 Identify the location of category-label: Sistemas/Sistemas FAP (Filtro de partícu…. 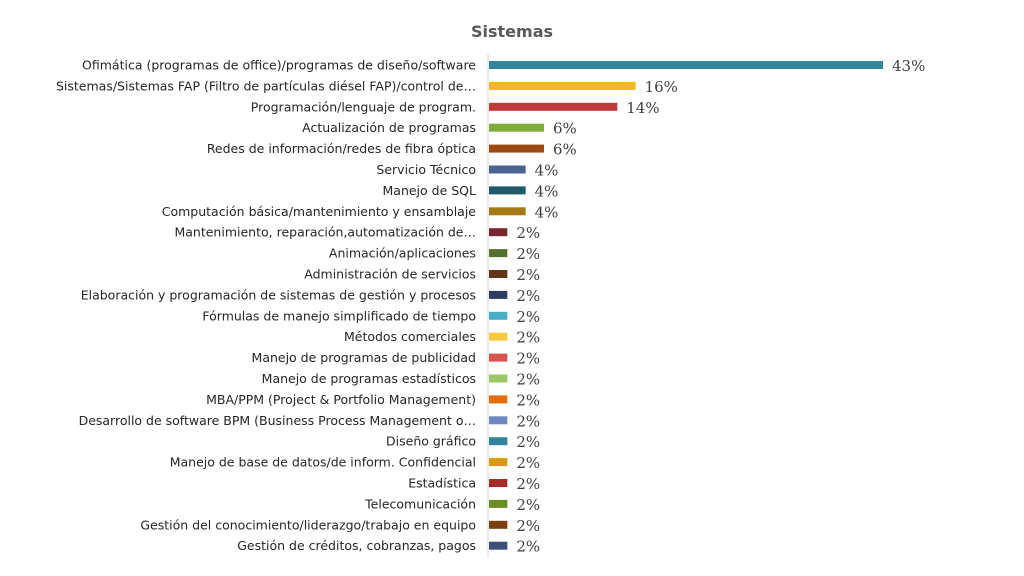
(266, 85).